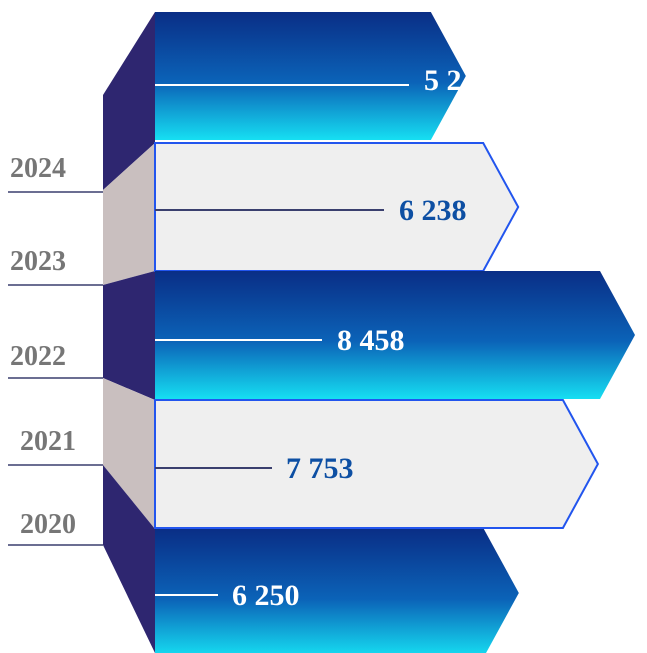 This screenshot has height=653, width=647. Describe the element at coordinates (38, 356) in the screenshot. I see `year-label-2022: 2022` at that location.